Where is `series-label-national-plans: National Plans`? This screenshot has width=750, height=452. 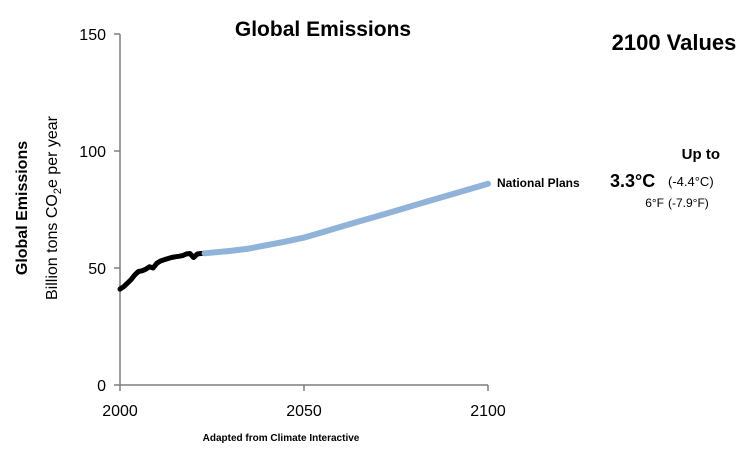
series-label-national-plans: National Plans is located at coordinates (538, 183).